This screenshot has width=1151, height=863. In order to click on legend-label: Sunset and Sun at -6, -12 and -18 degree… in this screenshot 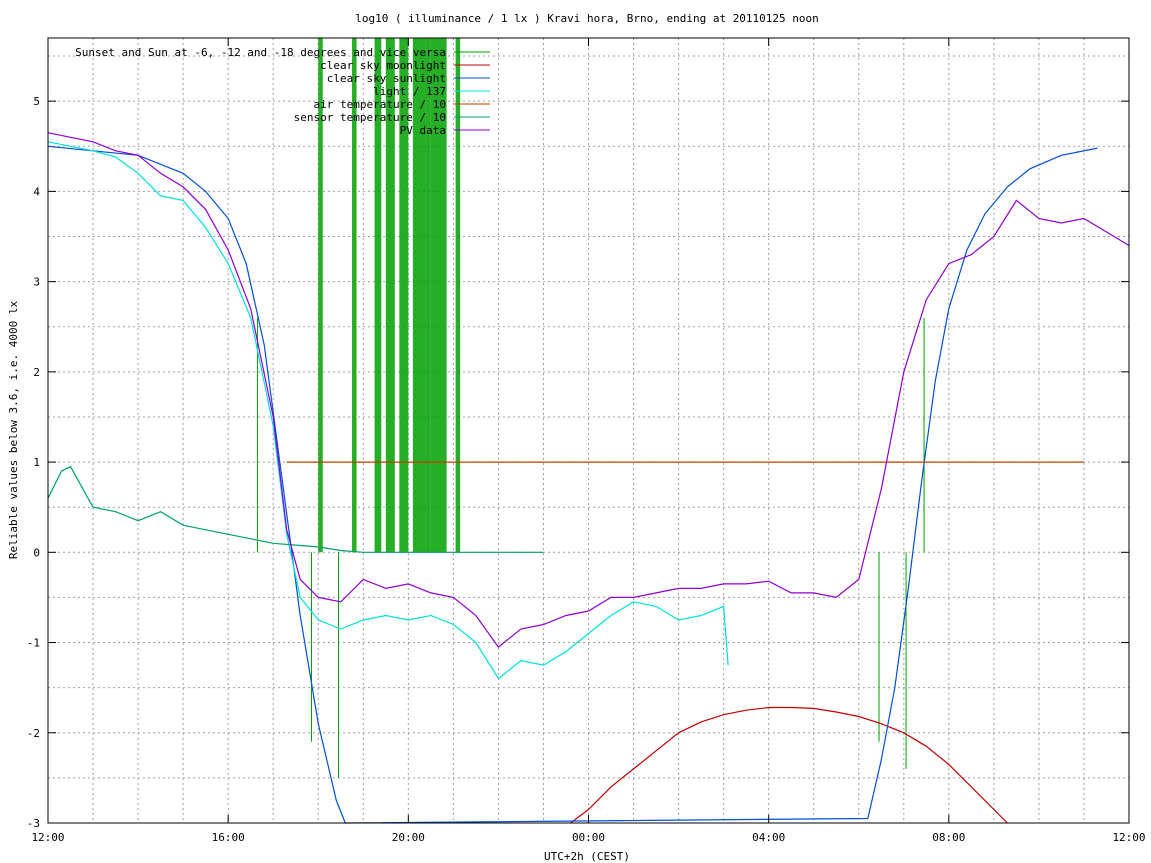, I will do `click(260, 52)`.